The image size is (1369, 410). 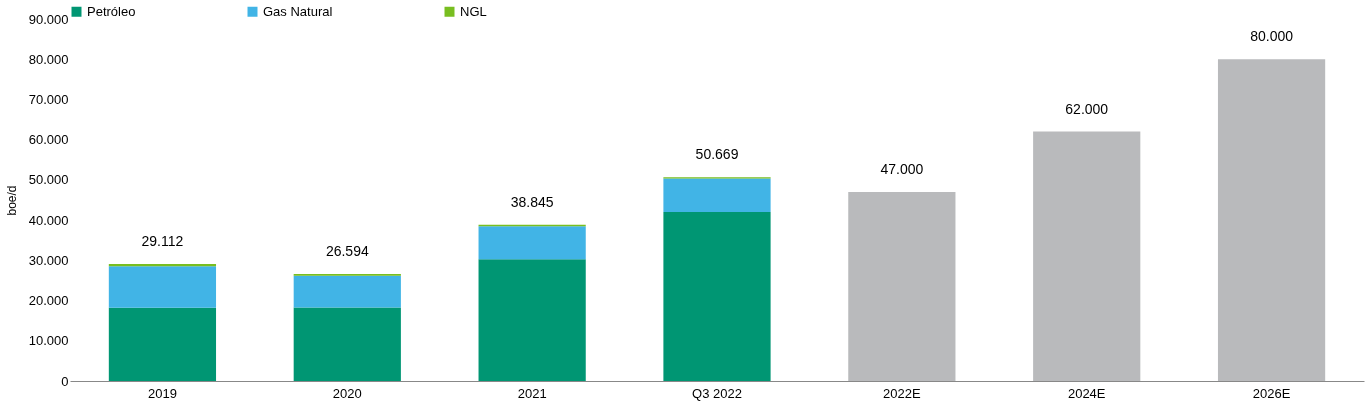 I want to click on total-label: 47.000, so click(x=902, y=168).